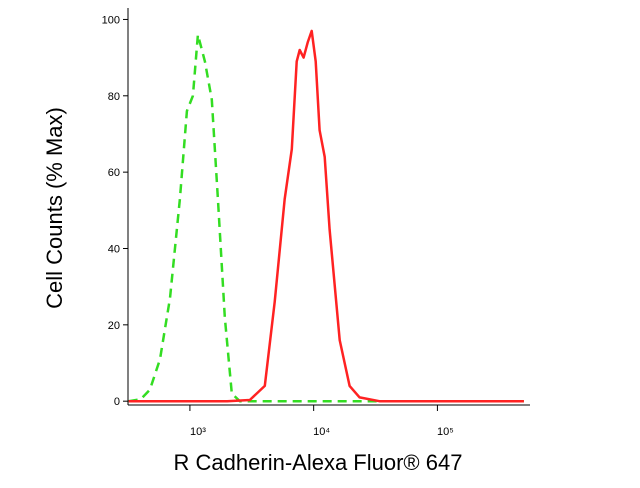  What do you see at coordinates (117, 402) in the screenshot?
I see `y-tick-label: 0` at bounding box center [117, 402].